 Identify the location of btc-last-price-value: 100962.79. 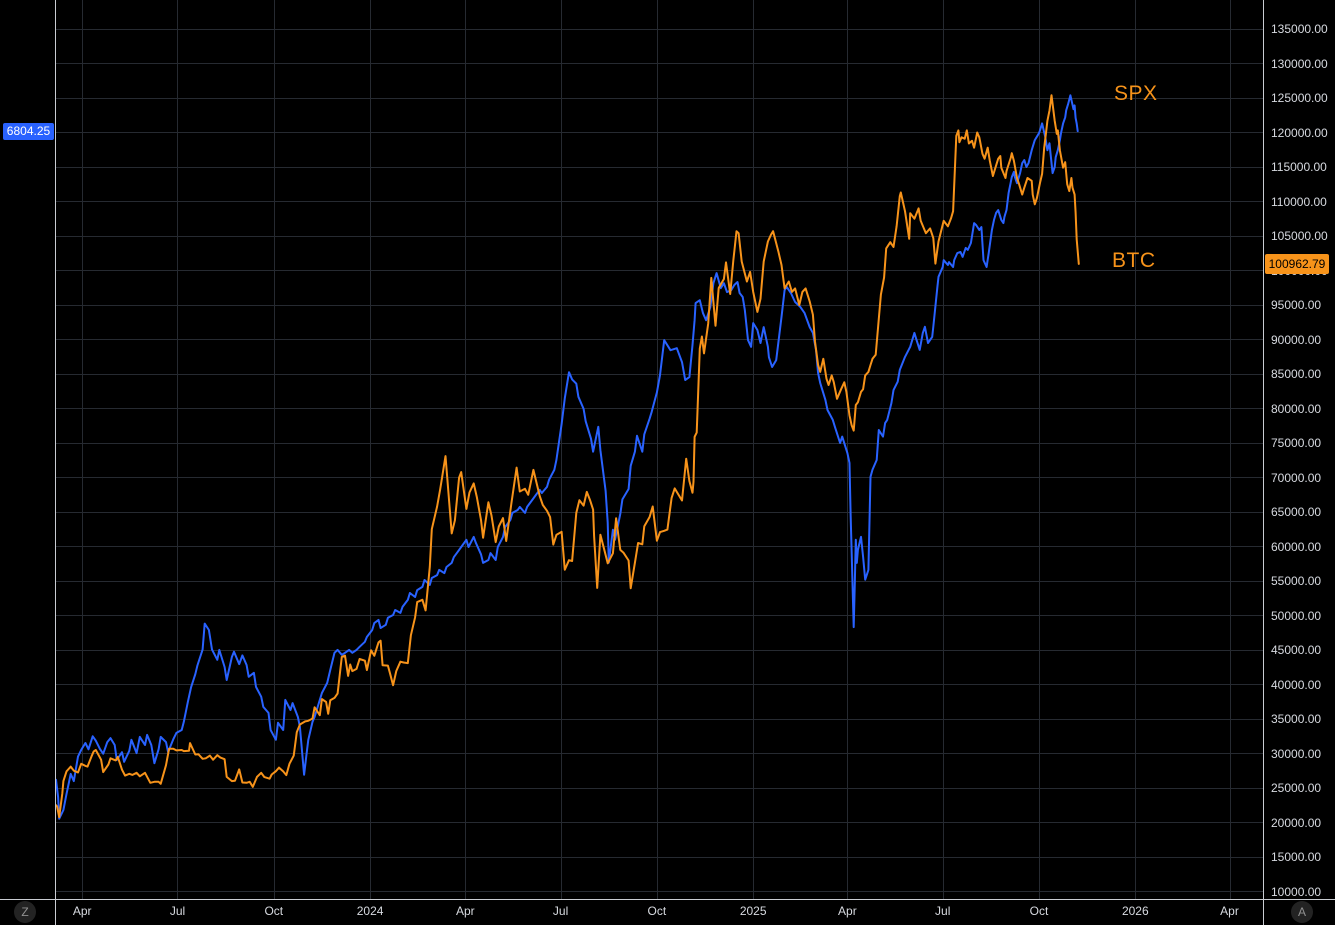
(1297, 263).